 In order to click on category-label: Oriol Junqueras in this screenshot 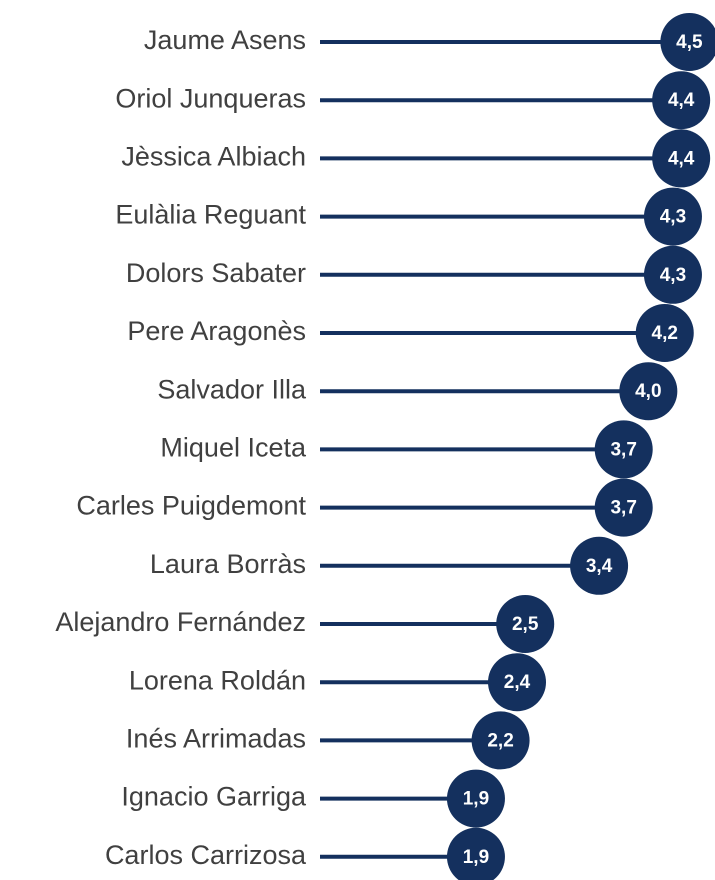, I will do `click(210, 98)`.